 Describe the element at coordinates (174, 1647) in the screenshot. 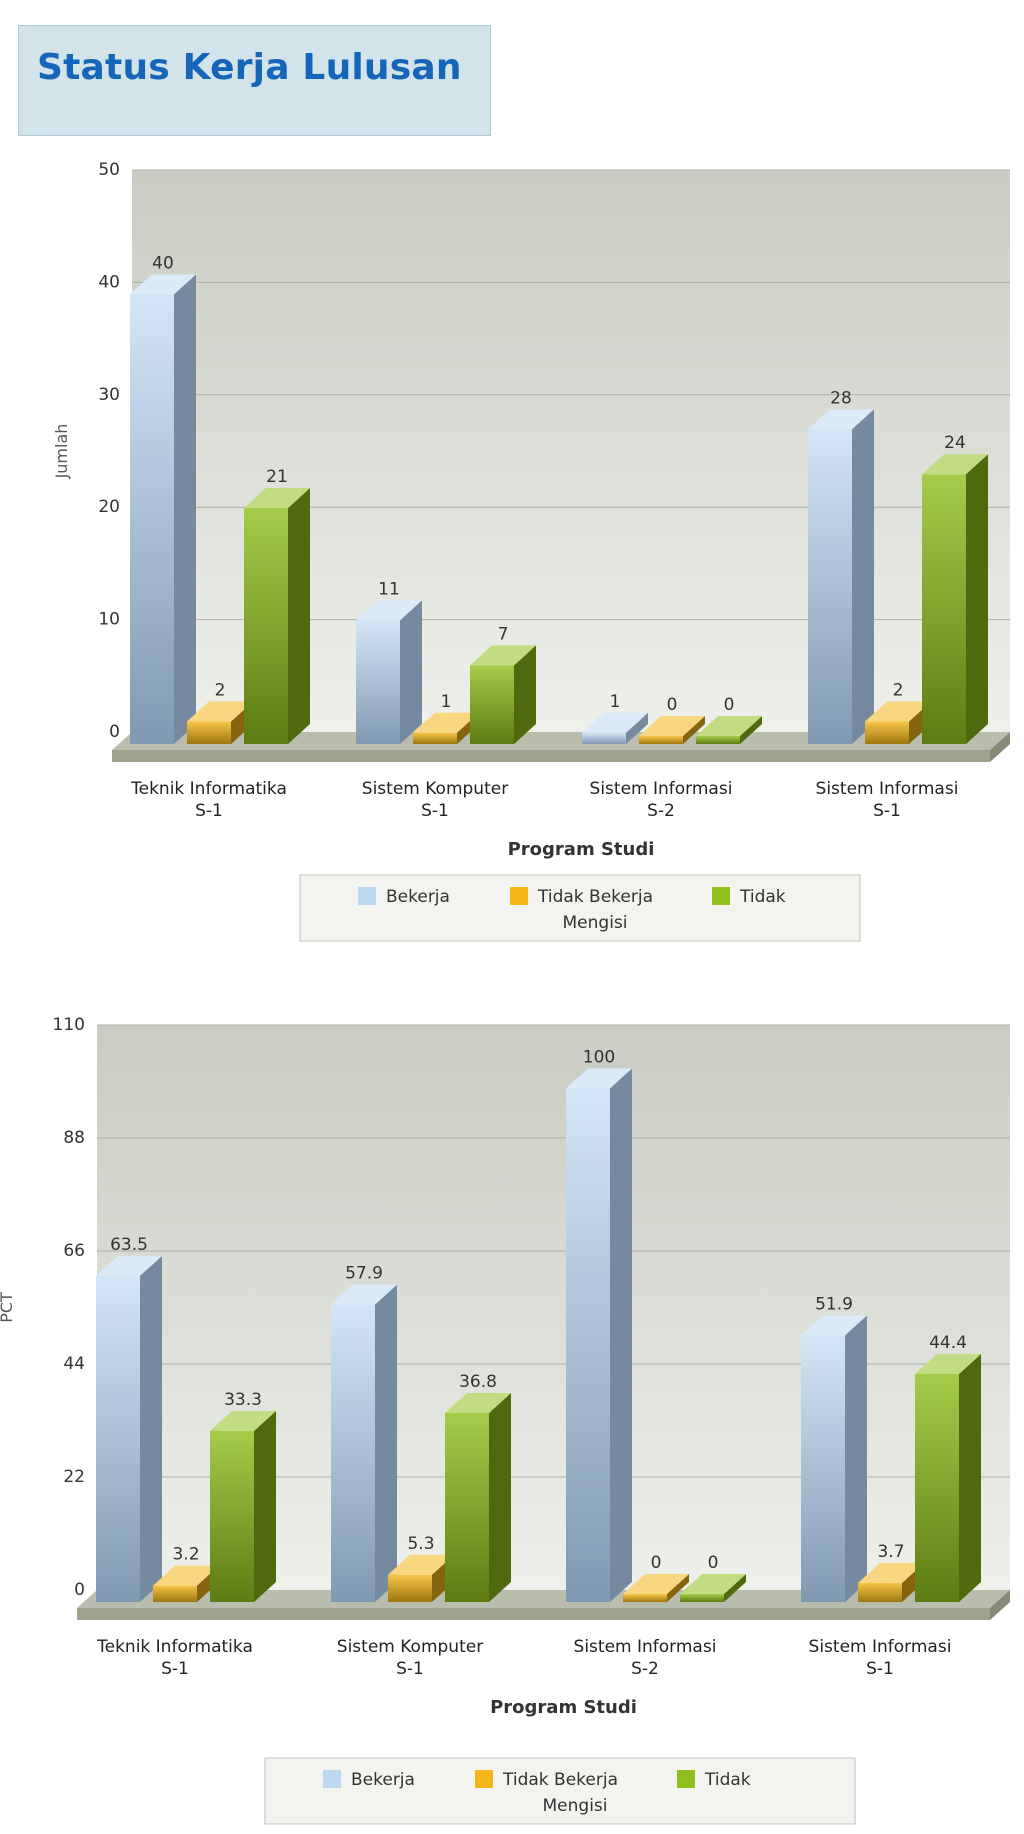

I see `category-label: Teknik Informatika` at that location.